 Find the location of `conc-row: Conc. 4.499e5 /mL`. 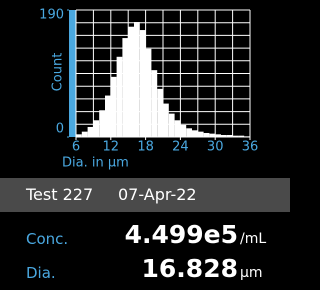

conc-row: Conc. 4.499e5 /mL is located at coordinates (145, 237).